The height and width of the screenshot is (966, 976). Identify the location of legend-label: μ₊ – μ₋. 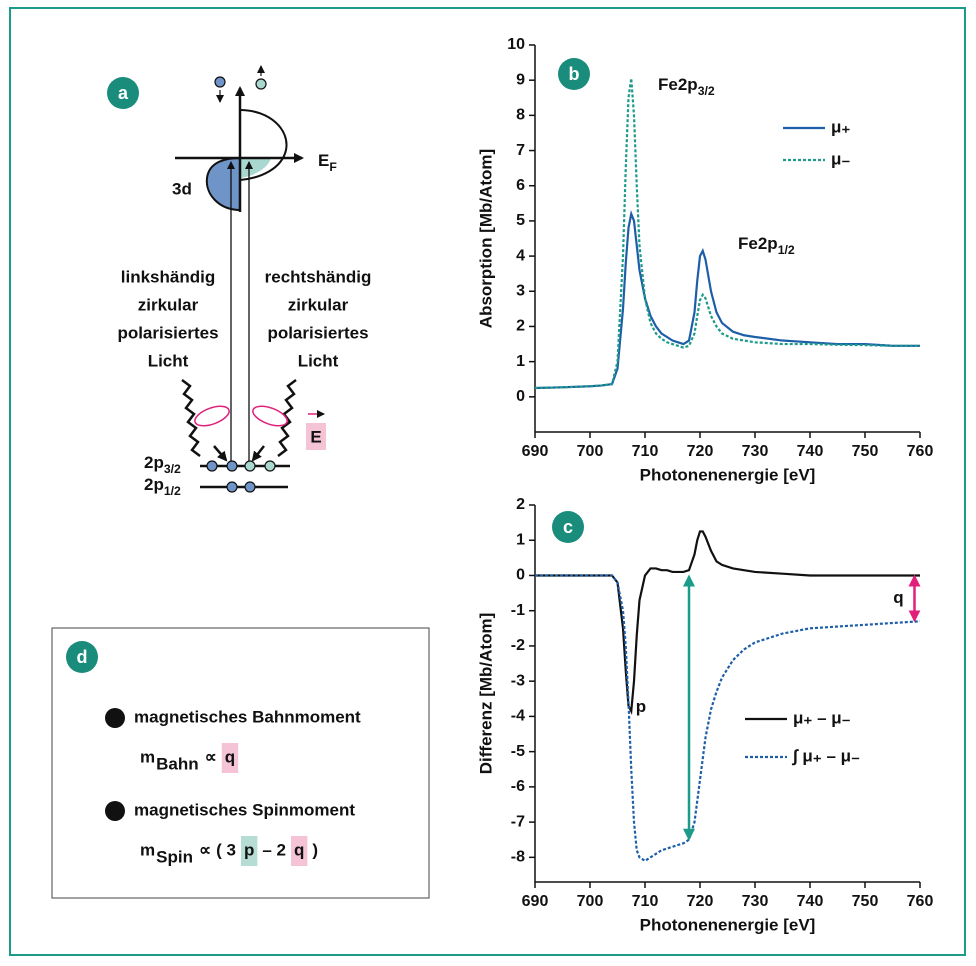
(822, 717).